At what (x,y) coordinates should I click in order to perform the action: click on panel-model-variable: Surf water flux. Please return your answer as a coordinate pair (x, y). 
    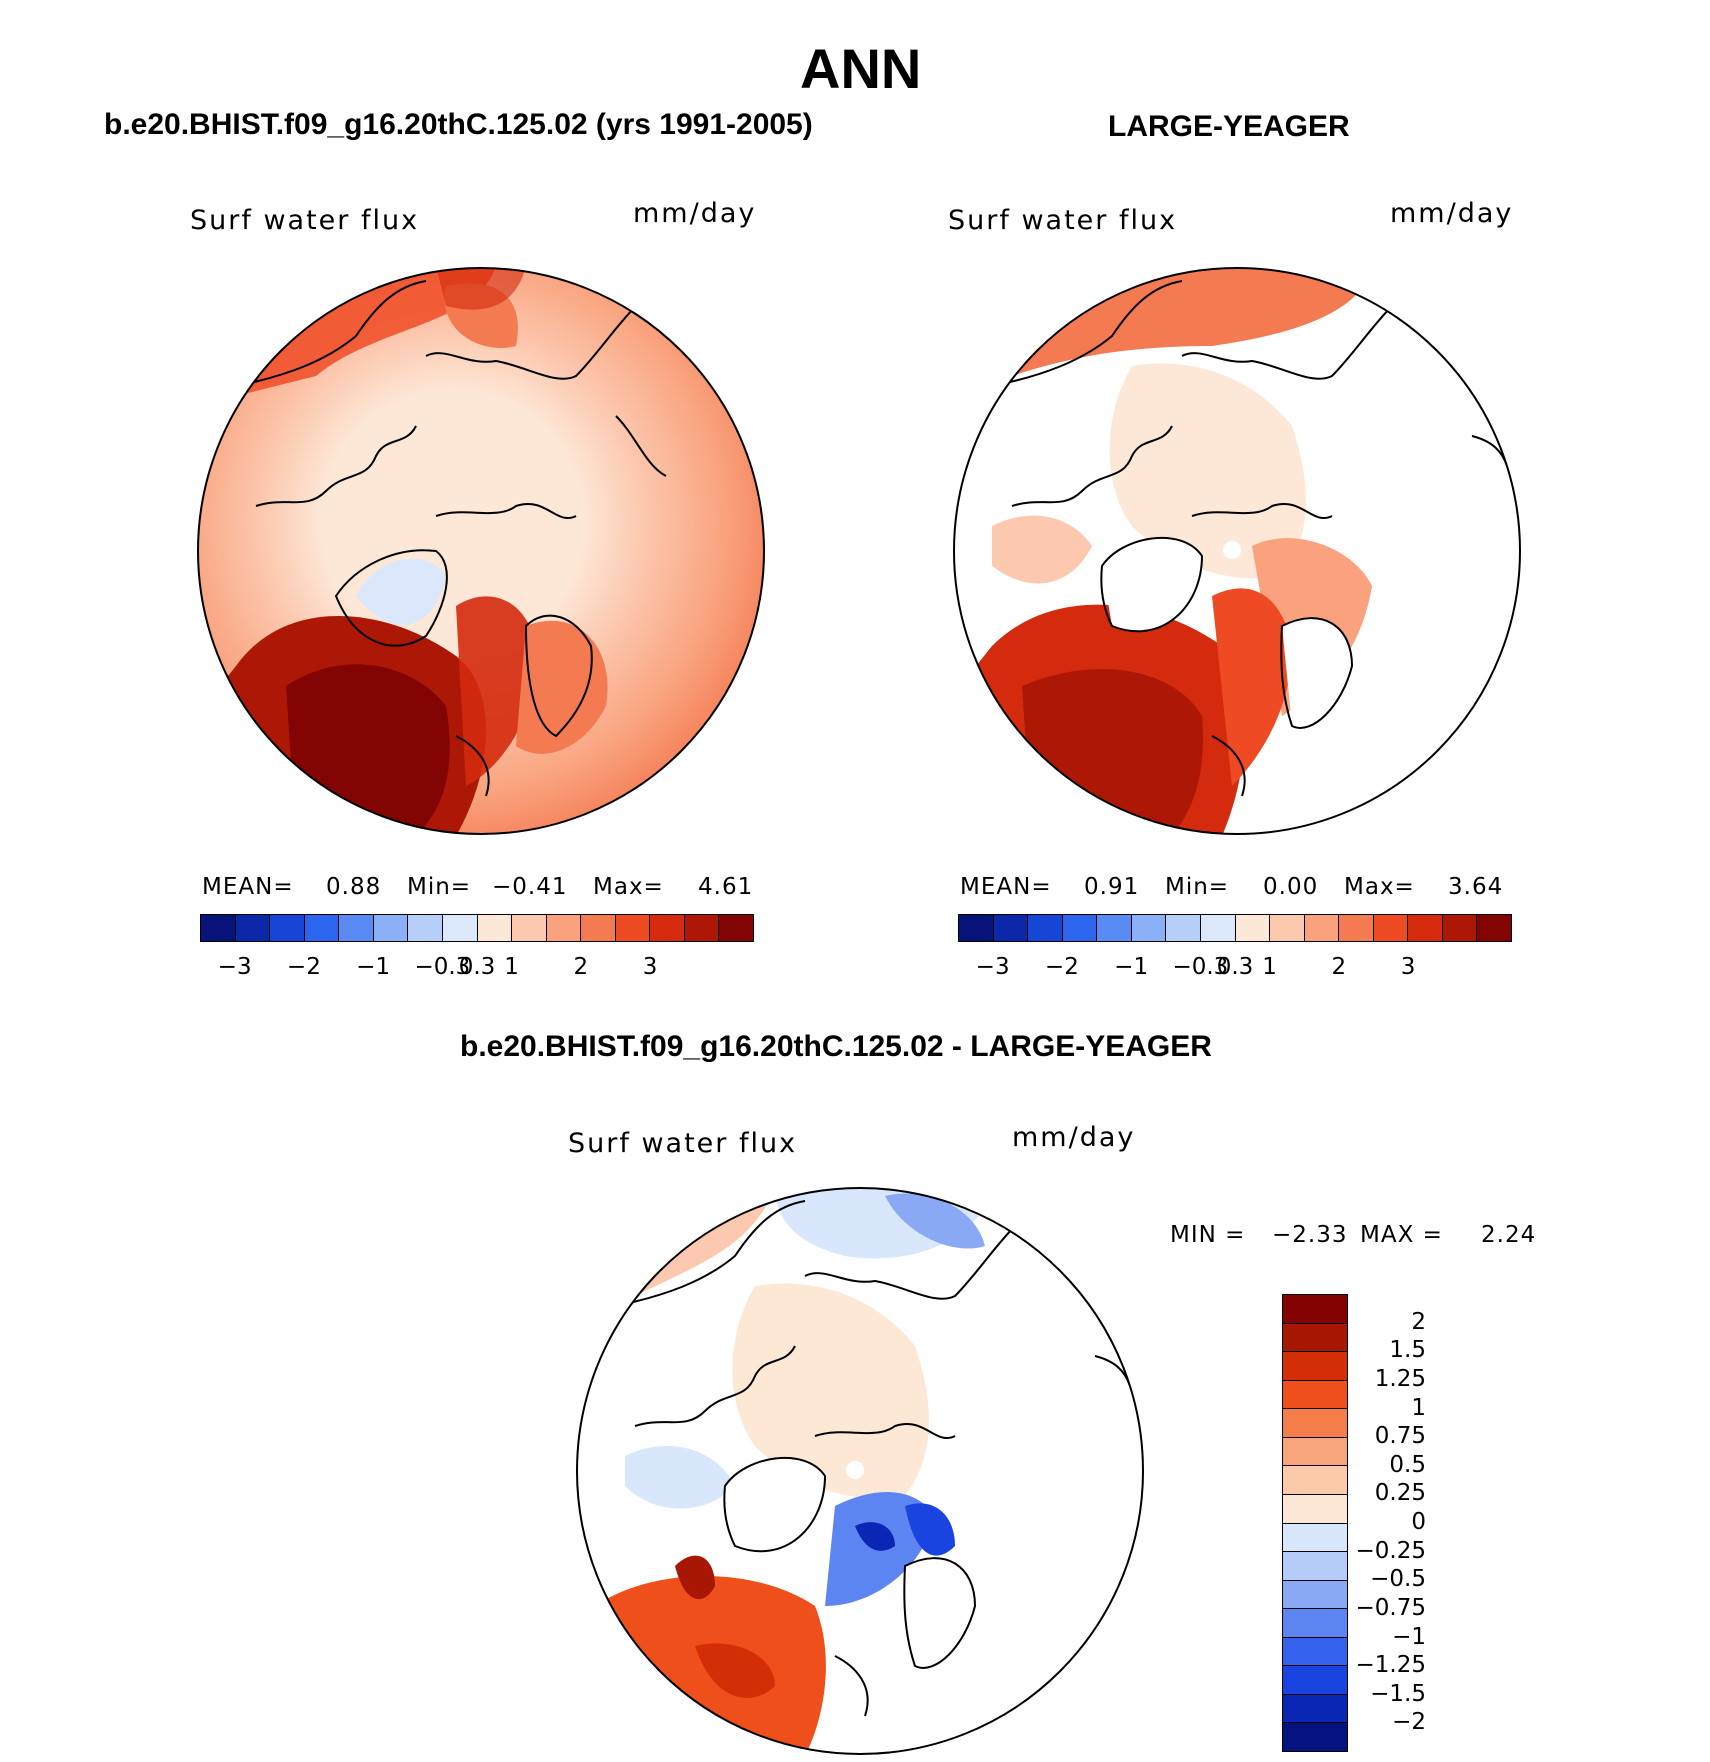
    Looking at the image, I should click on (305, 220).